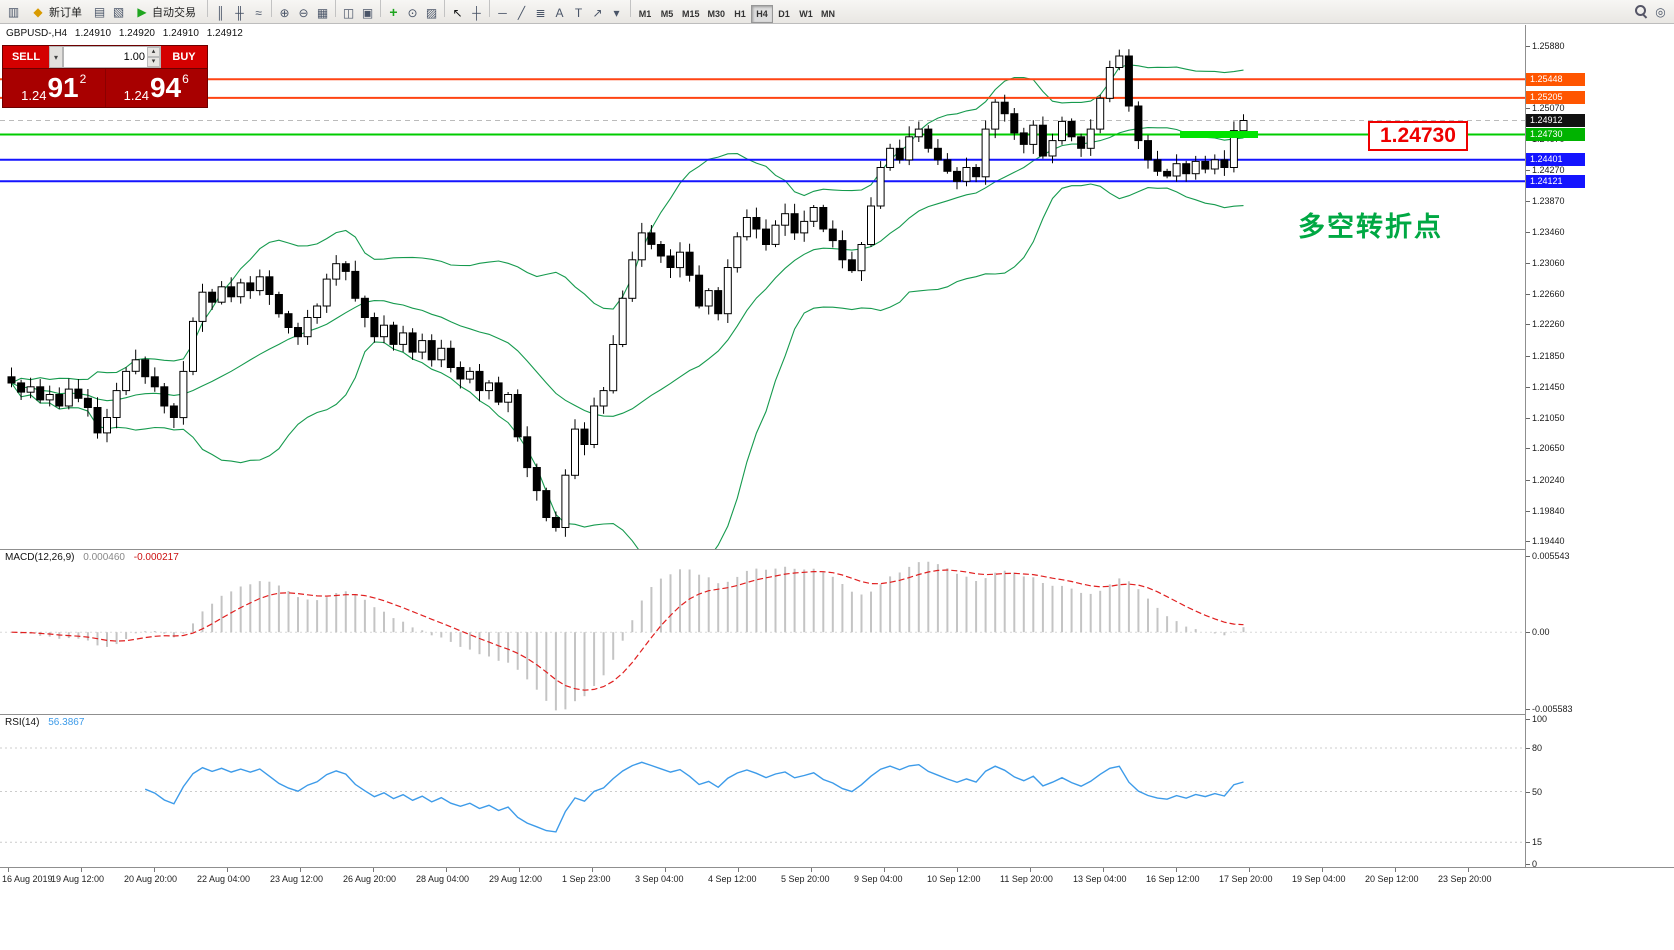 This screenshot has height=950, width=1674. Describe the element at coordinates (109, 11) in the screenshot. I see `toolbar-chart-group: ▤ ▧` at that location.